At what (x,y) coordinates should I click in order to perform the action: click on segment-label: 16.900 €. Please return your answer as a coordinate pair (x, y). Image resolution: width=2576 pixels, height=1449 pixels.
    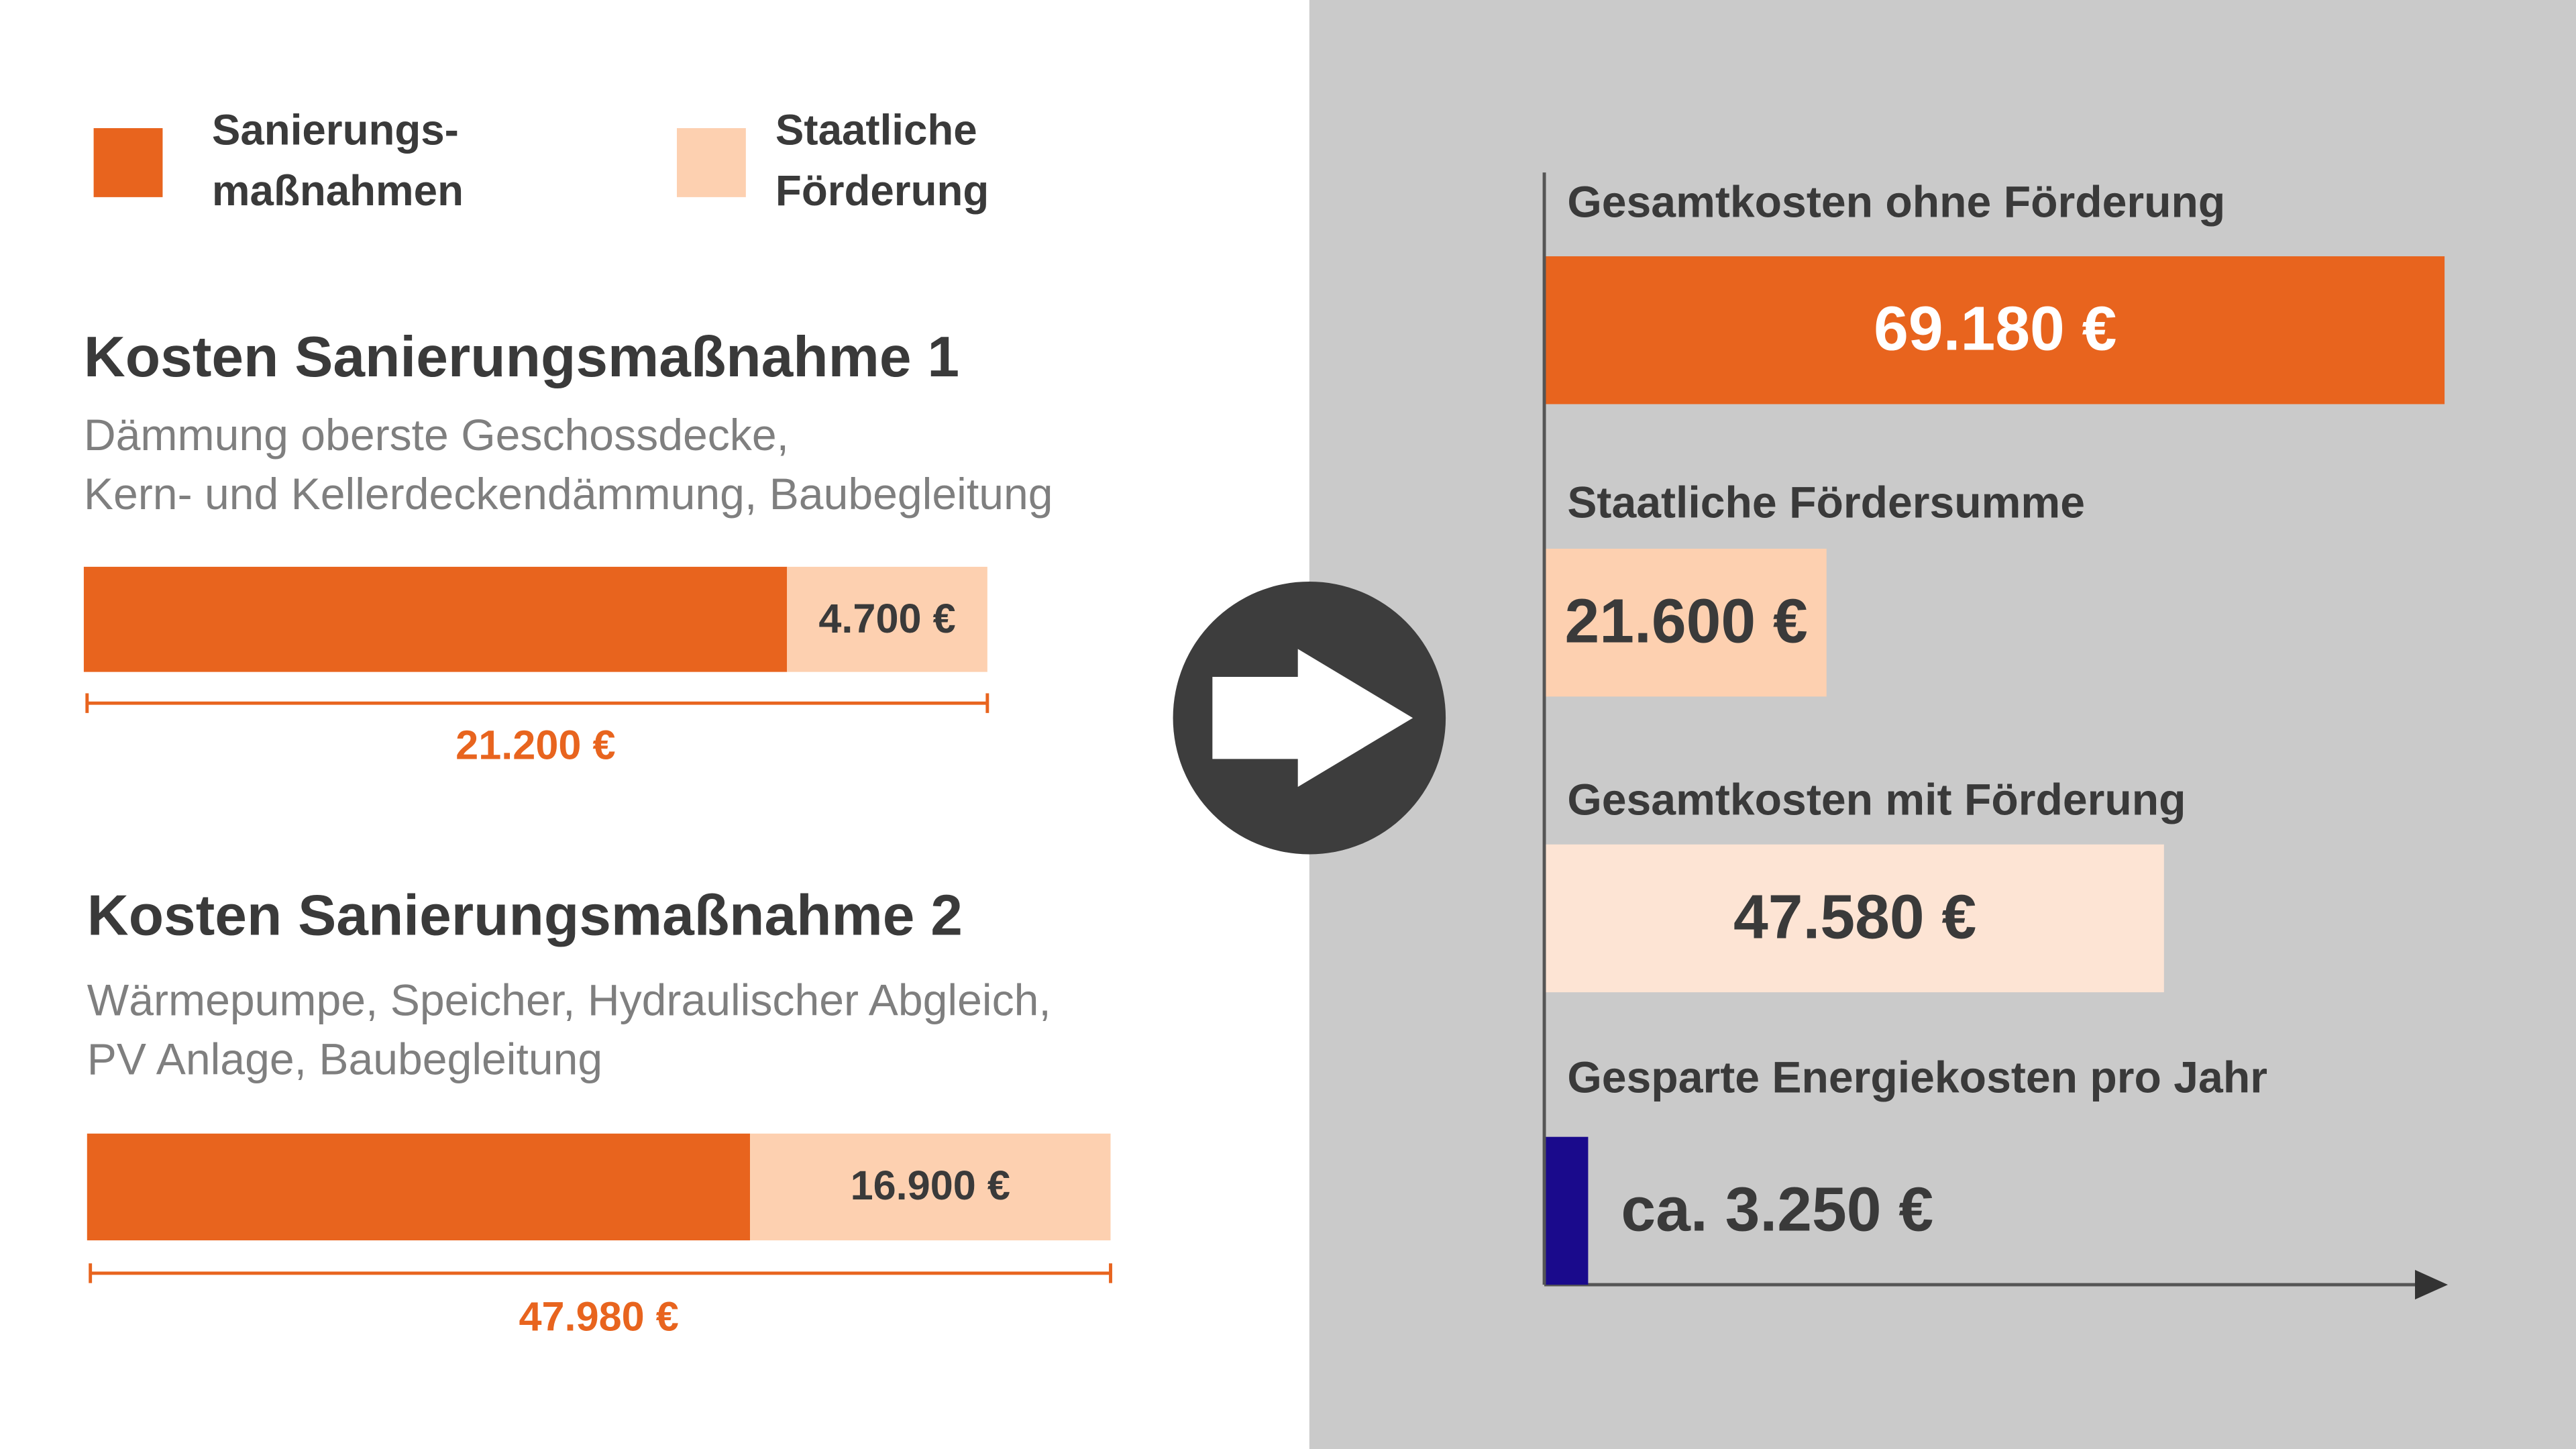
    Looking at the image, I should click on (930, 1186).